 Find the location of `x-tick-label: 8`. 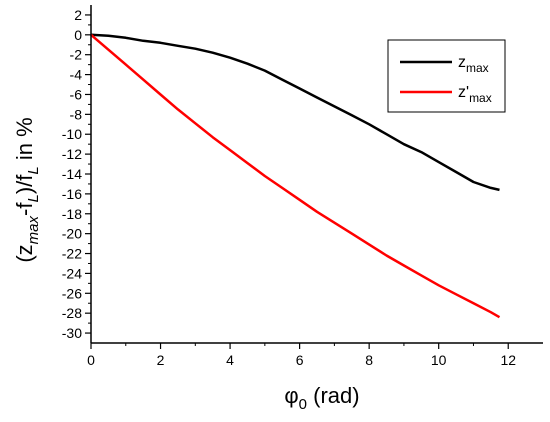

x-tick-label: 8 is located at coordinates (369, 360).